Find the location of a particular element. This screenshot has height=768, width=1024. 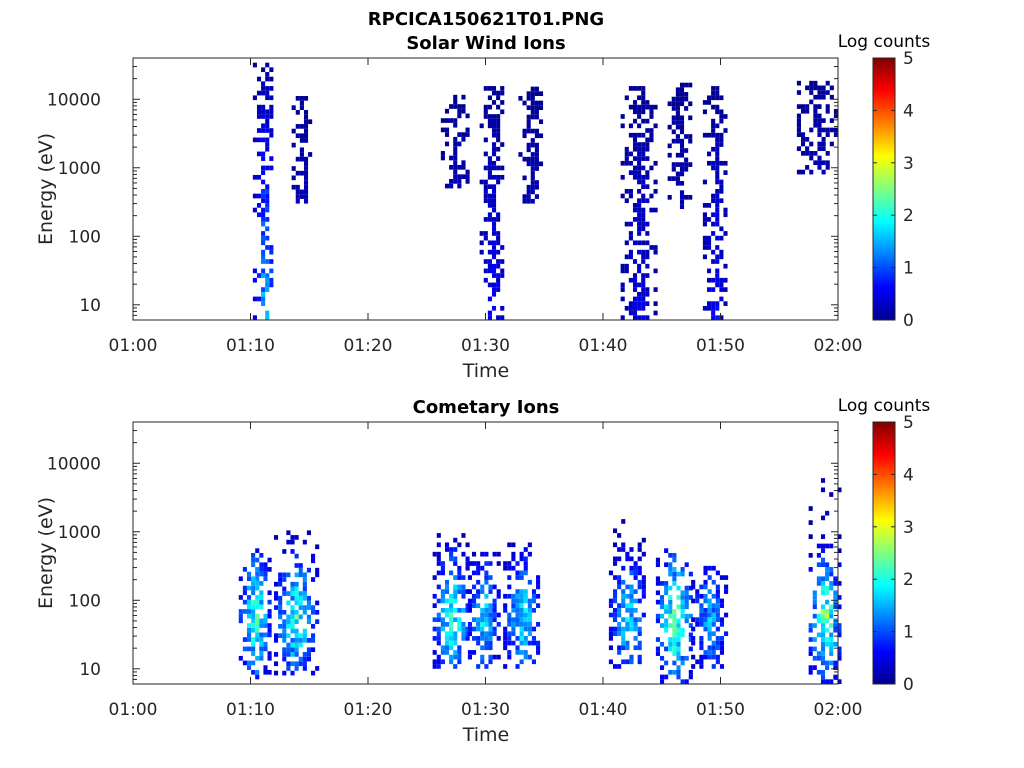

y-tick-label: 10 is located at coordinates (90, 670).